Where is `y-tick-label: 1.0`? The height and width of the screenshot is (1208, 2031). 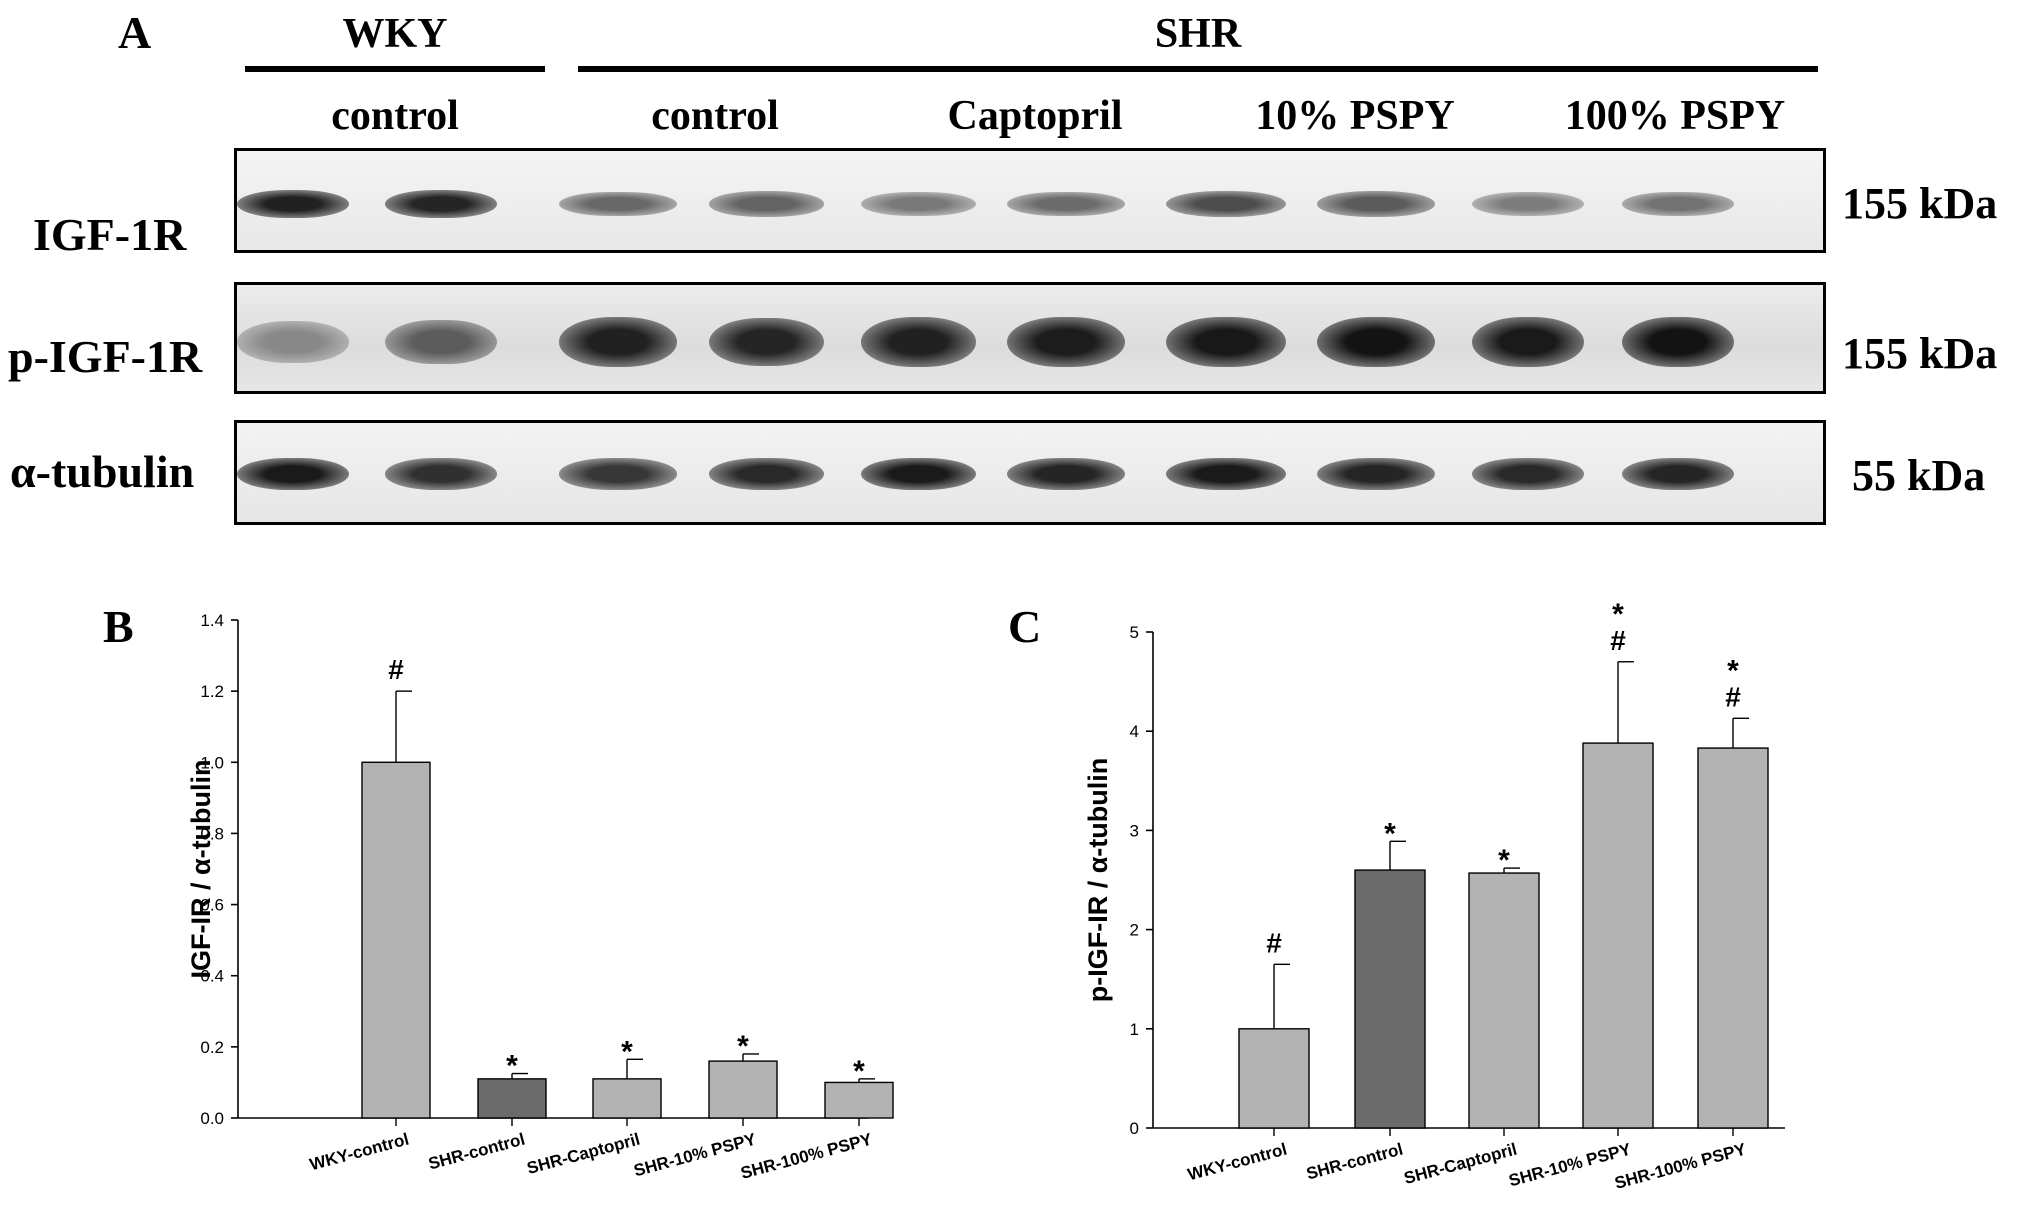 y-tick-label: 1.0 is located at coordinates (212, 762).